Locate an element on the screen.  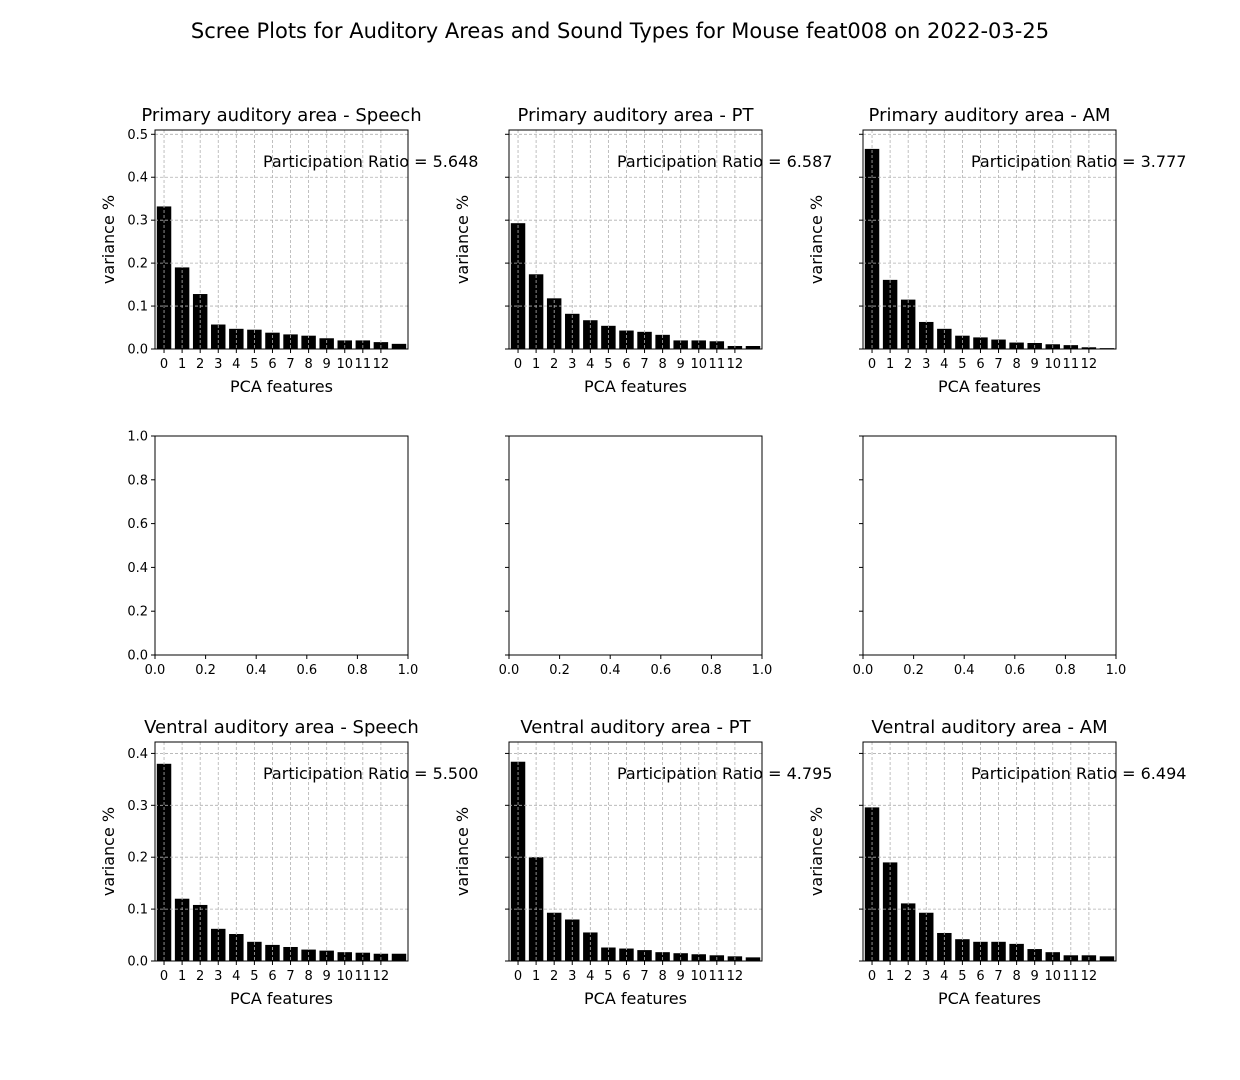
y-tick-label: 0.3 is located at coordinates (137, 806).